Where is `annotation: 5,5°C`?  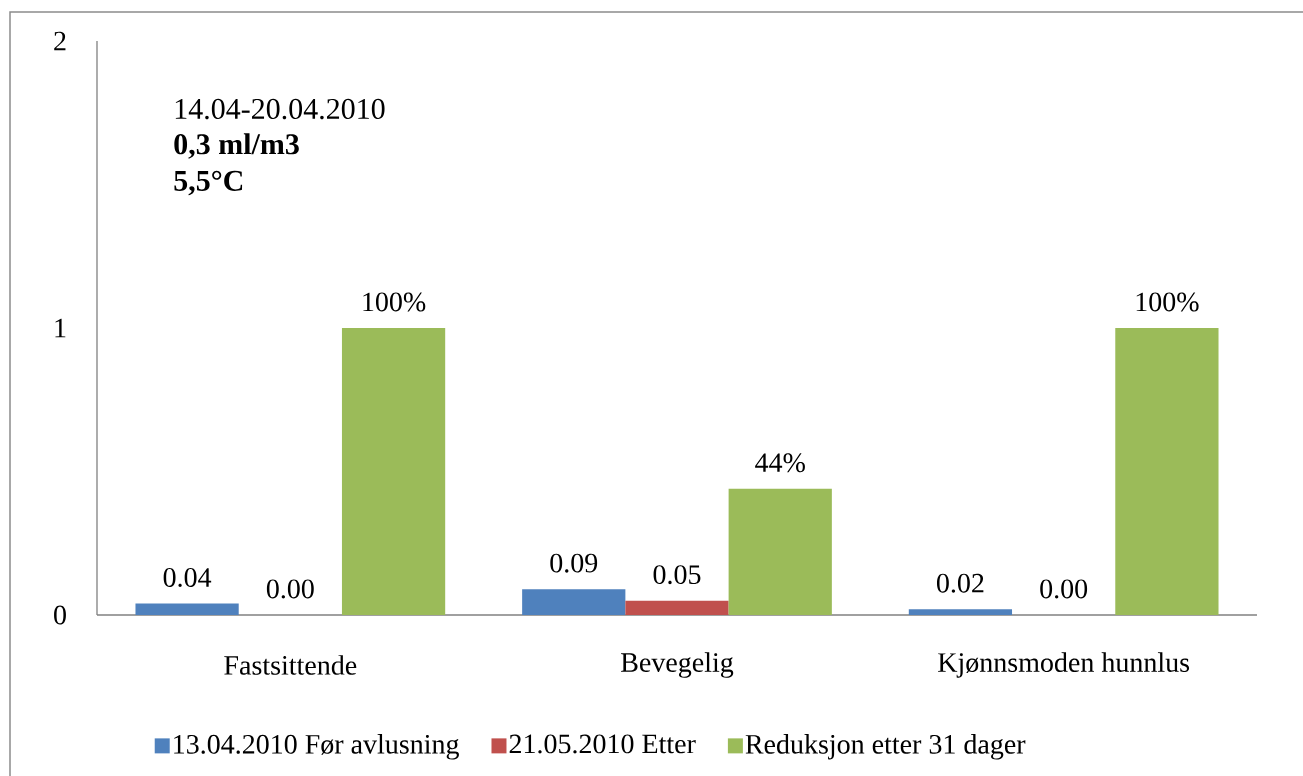 annotation: 5,5°C is located at coordinates (208, 183).